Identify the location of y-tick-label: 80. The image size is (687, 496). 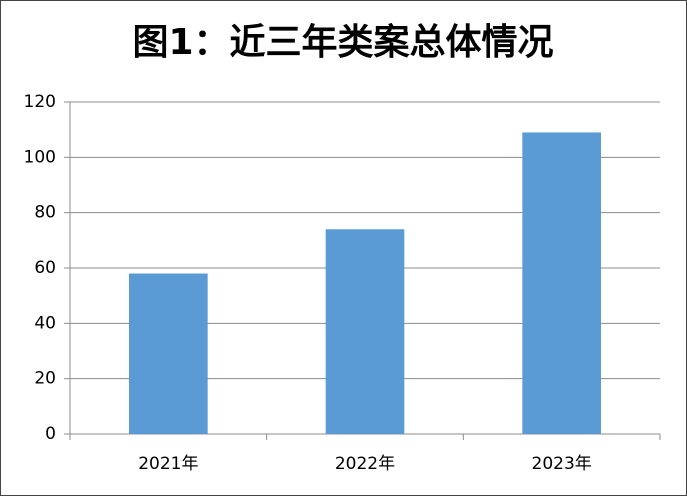
(45, 213).